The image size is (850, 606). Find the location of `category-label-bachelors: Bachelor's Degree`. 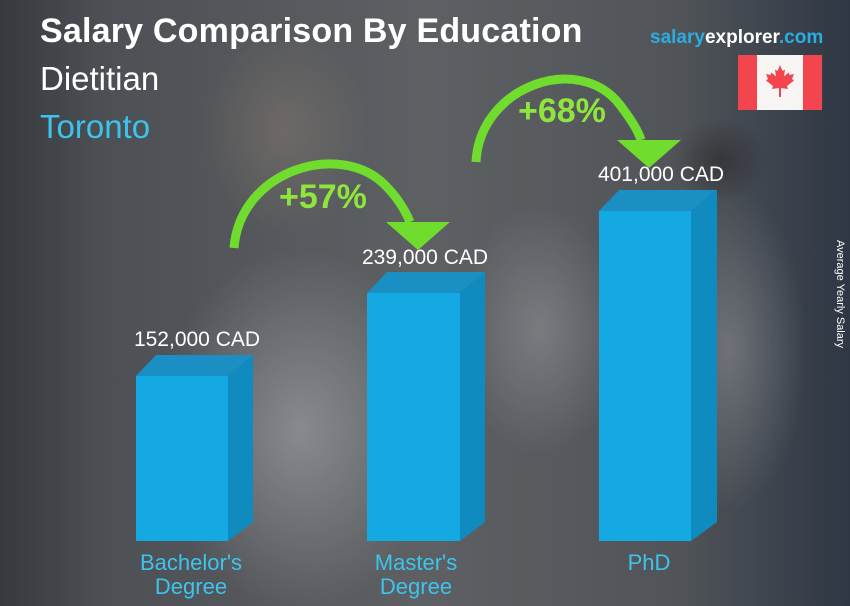

category-label-bachelors: Bachelor's Degree is located at coordinates (191, 575).